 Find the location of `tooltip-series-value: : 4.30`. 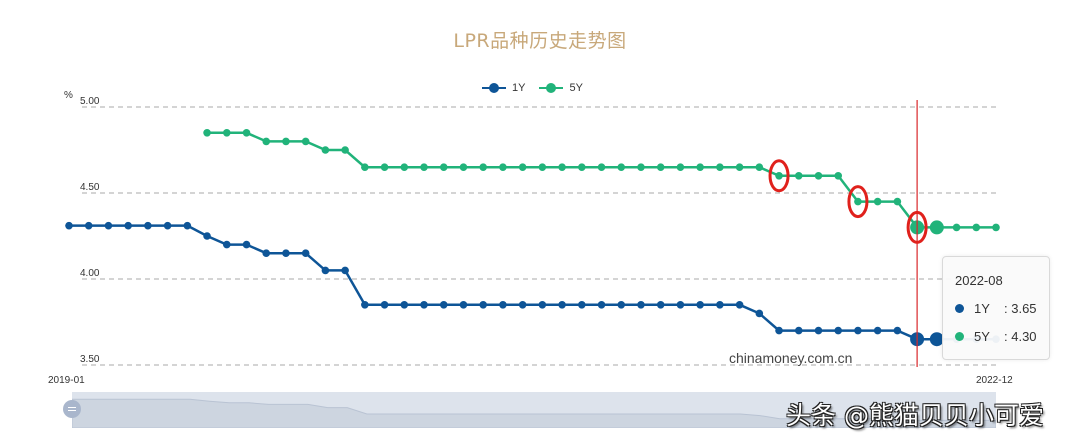

tooltip-series-value: : 4.30 is located at coordinates (1020, 336).